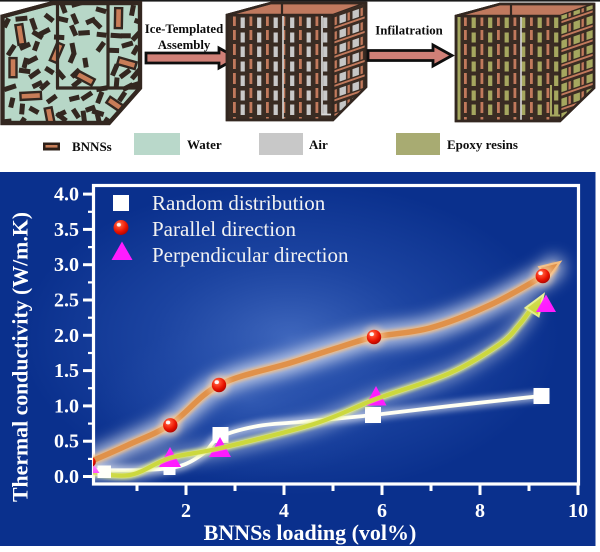  Describe the element at coordinates (284, 511) in the screenshot. I see `svg-text: 4` at that location.